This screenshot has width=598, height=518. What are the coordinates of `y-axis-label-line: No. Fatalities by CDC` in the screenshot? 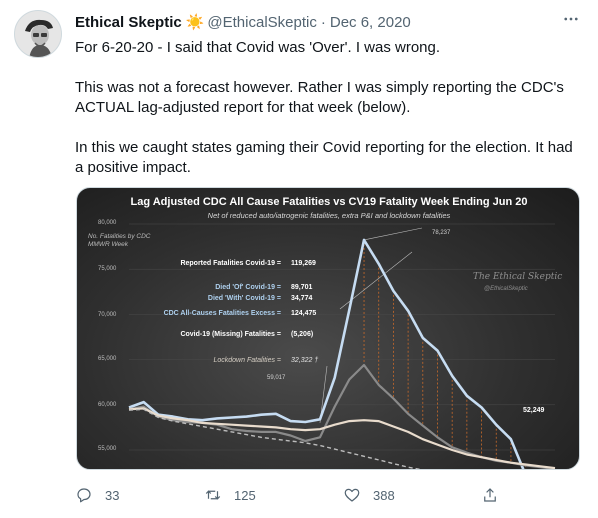 It's located at (119, 236).